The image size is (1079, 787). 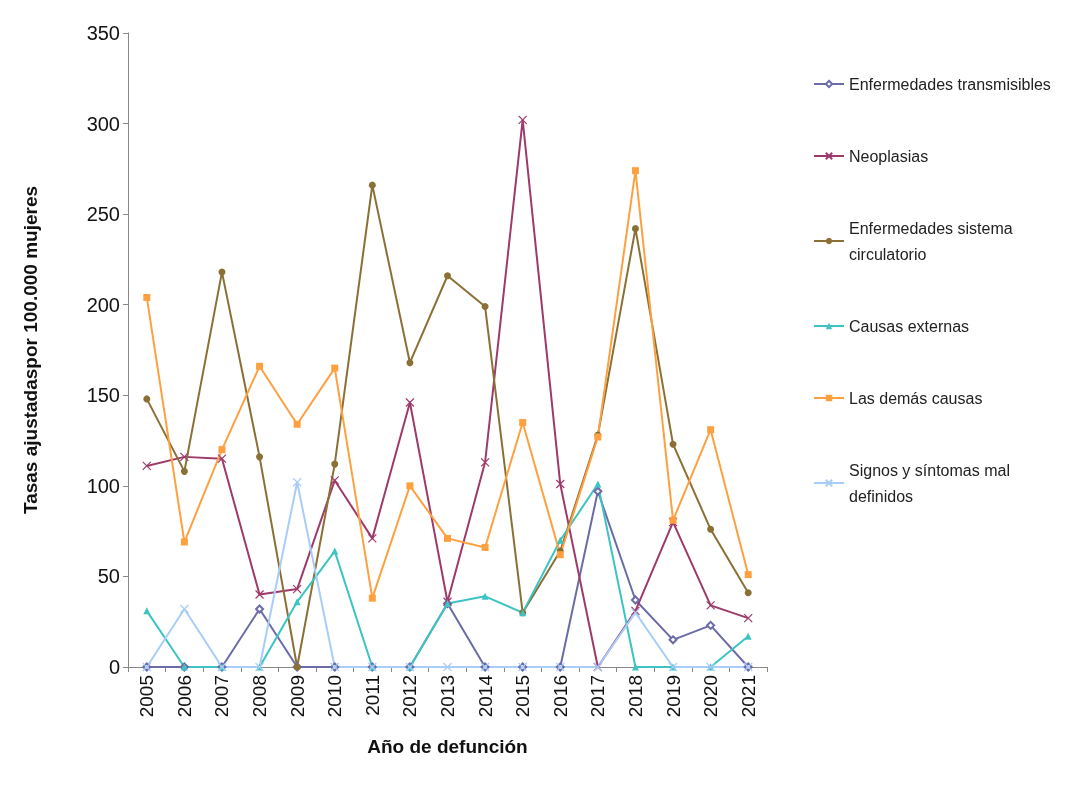 What do you see at coordinates (673, 696) in the screenshot?
I see `x-tick-label: 2019` at bounding box center [673, 696].